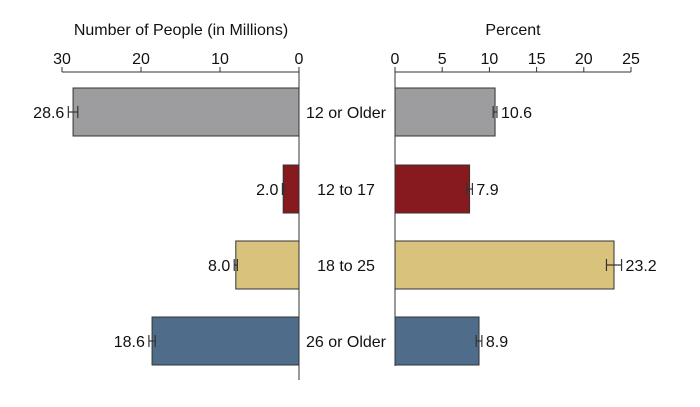 The height and width of the screenshot is (407, 700). I want to click on left-tick-label: 20, so click(141, 59).